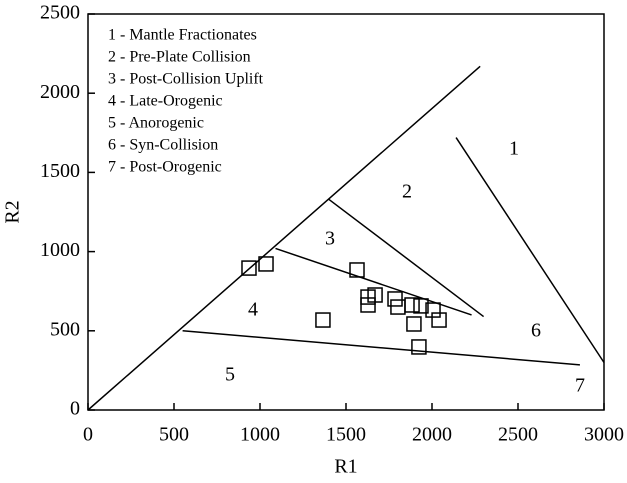  I want to click on region-label: 1, so click(514, 149).